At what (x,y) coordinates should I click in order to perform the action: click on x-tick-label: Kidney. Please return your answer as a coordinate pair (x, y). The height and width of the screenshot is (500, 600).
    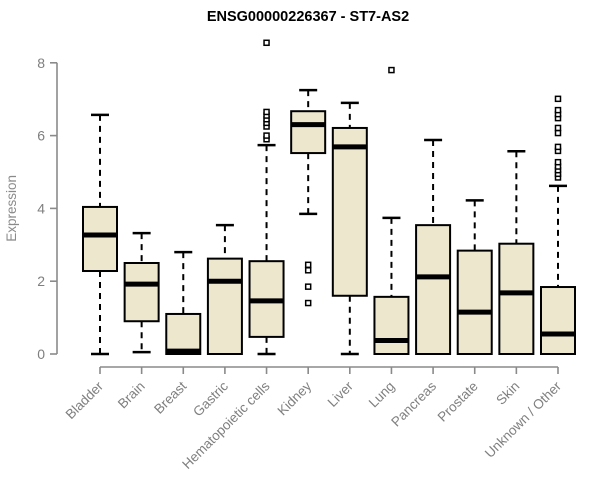
    Looking at the image, I should click on (295, 398).